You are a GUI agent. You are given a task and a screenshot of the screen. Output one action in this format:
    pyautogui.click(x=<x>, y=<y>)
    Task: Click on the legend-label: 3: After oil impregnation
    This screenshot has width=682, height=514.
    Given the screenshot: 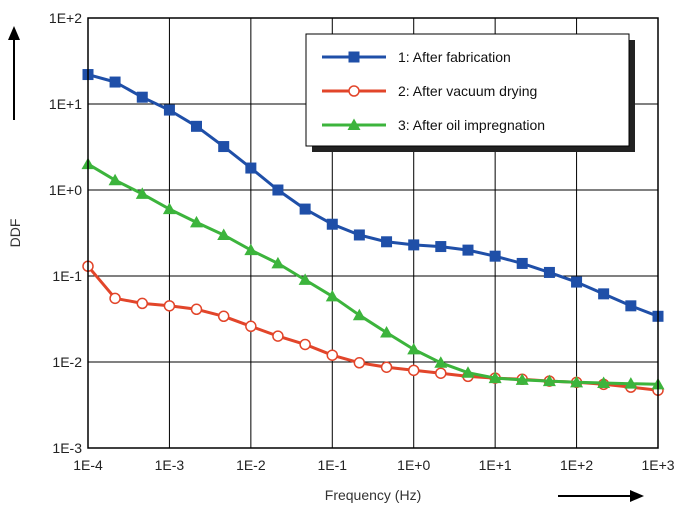 What is the action you would take?
    pyautogui.click(x=471, y=125)
    